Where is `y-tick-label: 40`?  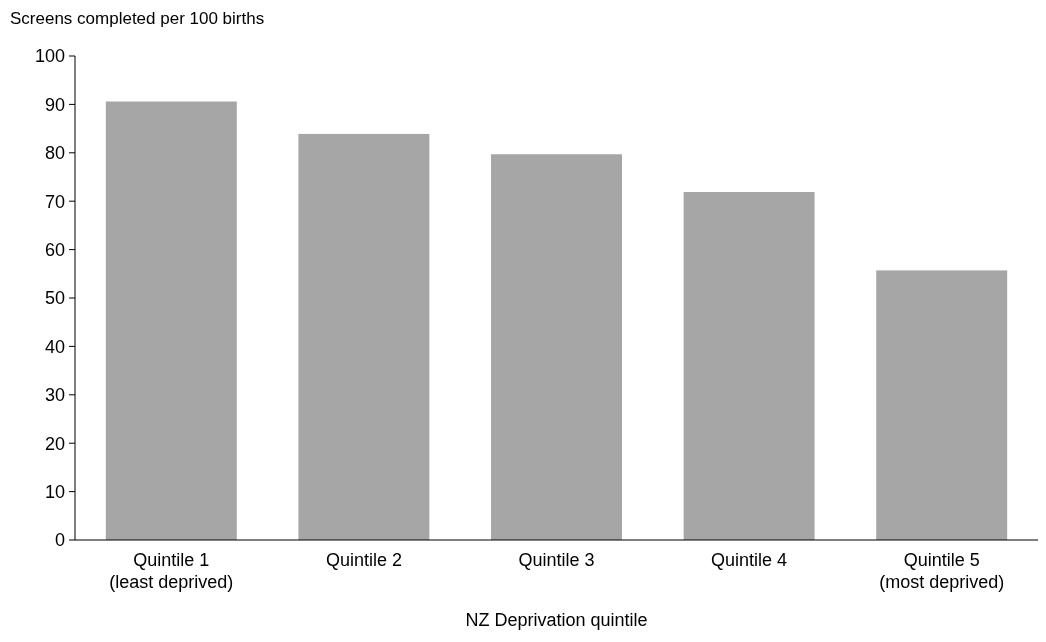 y-tick-label: 40 is located at coordinates (54, 346).